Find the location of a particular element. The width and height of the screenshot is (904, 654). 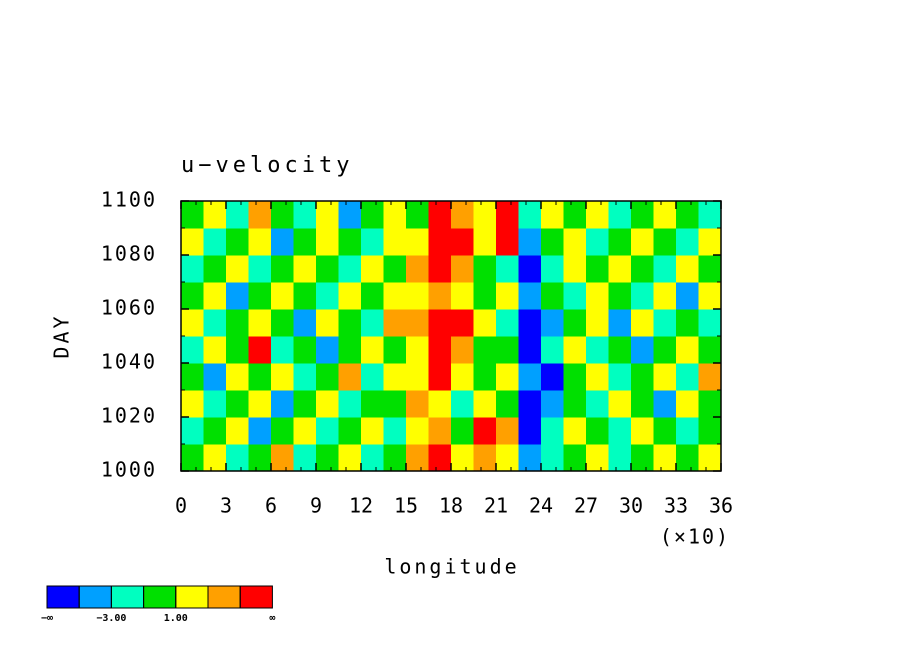

x-tick-label: 36 is located at coordinates (721, 506).